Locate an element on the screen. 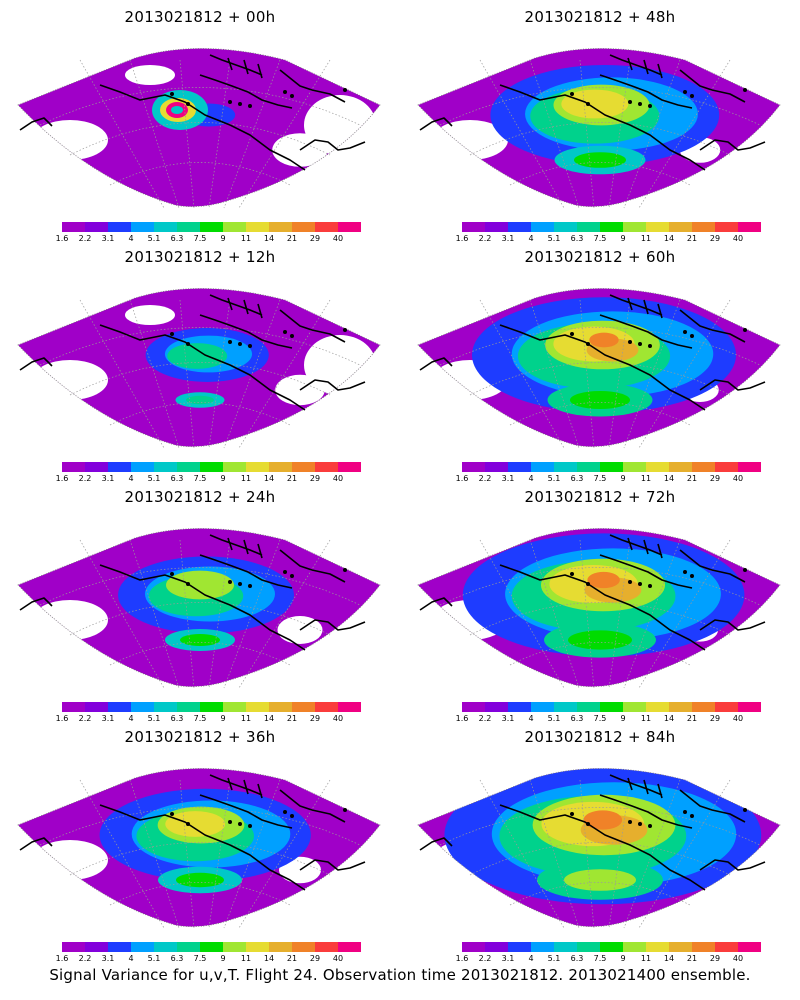 This screenshot has width=800, height=1000. panel-title: 2013021812 + 12h is located at coordinates (200, 257).